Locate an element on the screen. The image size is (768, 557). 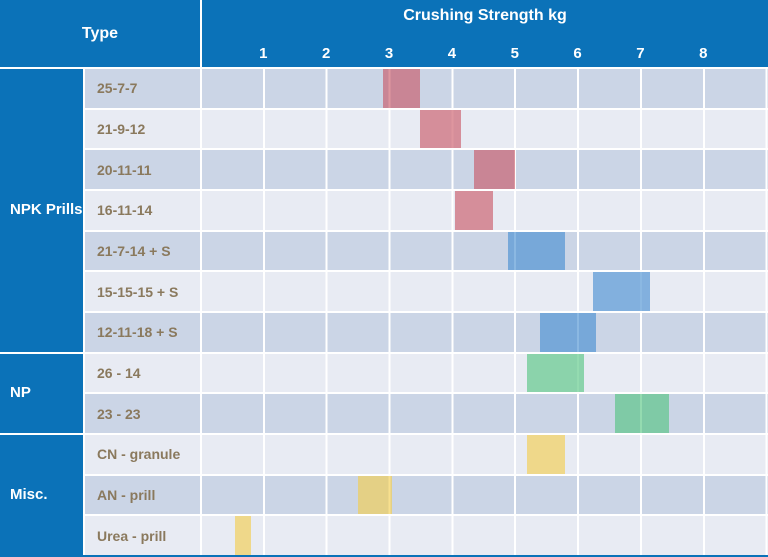
x-tick-7: 7 is located at coordinates (640, 53).